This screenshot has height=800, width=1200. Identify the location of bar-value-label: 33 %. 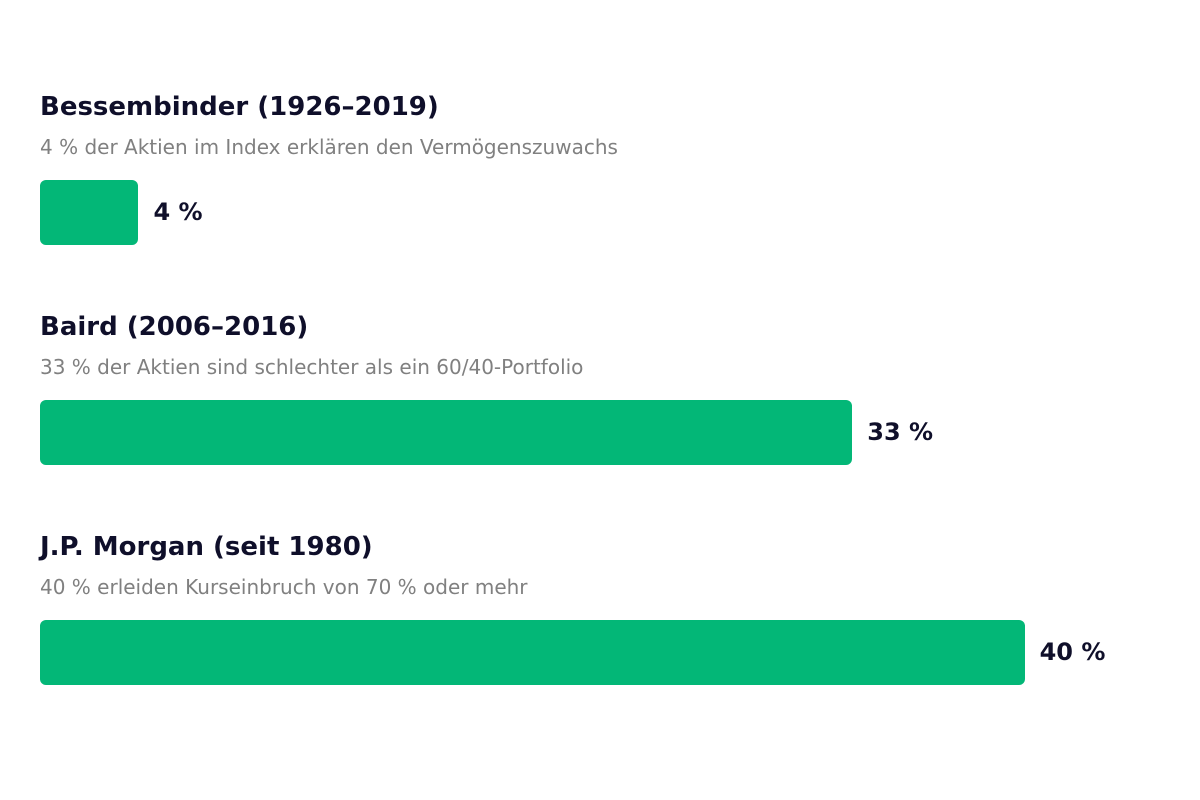
(900, 432).